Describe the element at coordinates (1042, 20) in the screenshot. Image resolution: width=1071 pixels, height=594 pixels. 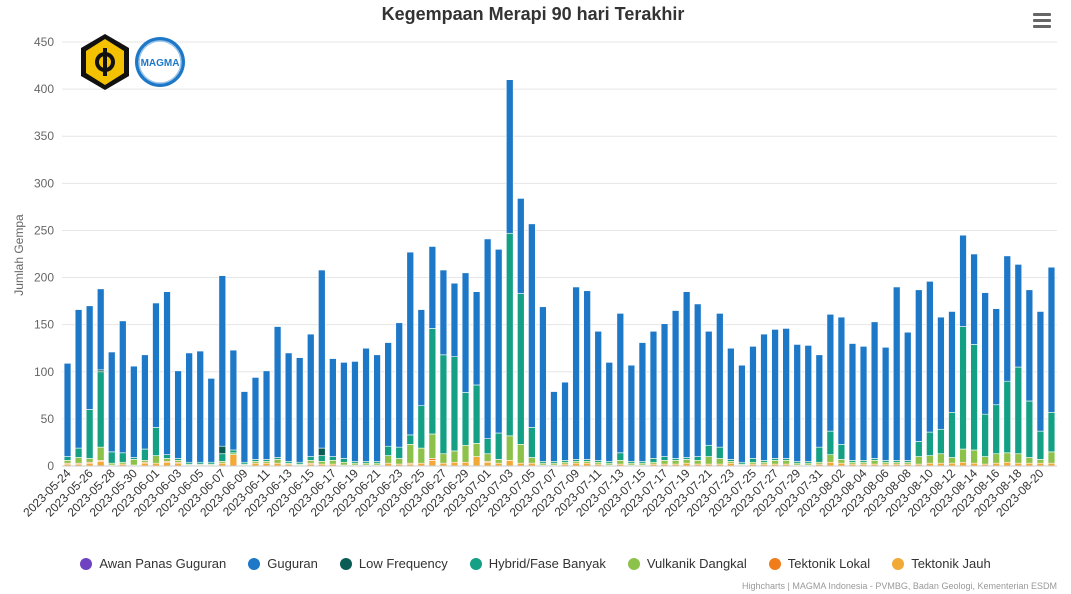
I see `hamburger-menu-icon` at that location.